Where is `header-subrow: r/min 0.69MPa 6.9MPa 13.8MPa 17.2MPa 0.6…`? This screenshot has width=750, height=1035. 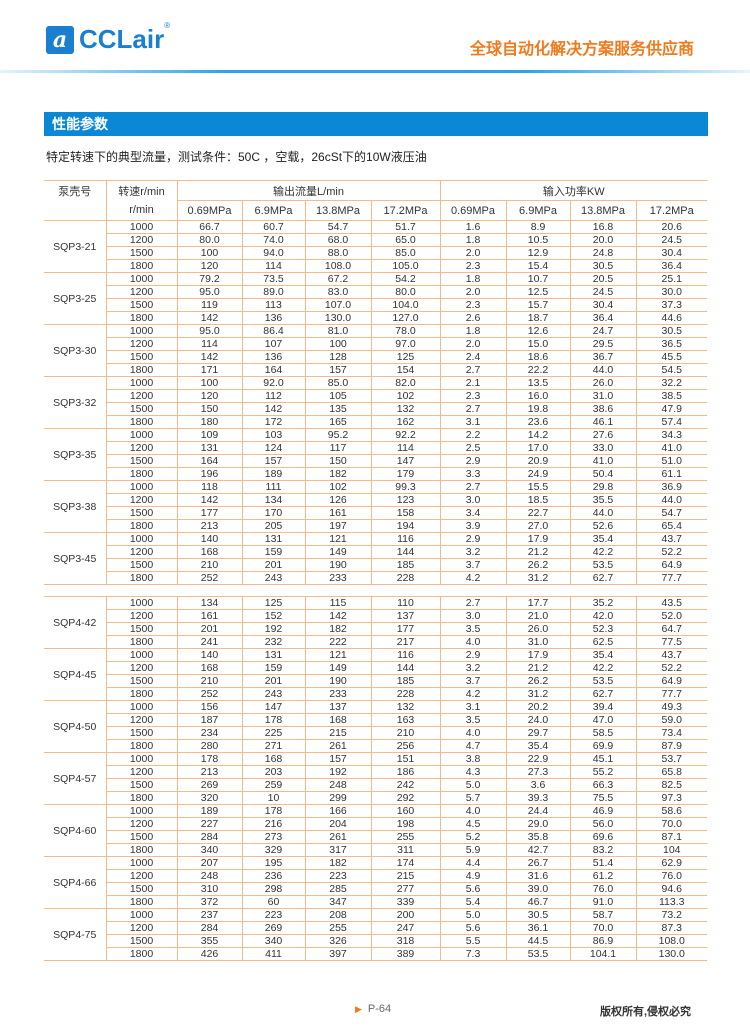 header-subrow: r/min 0.69MPa 6.9MPa 13.8MPa 17.2MPa 0.6… is located at coordinates (375, 210).